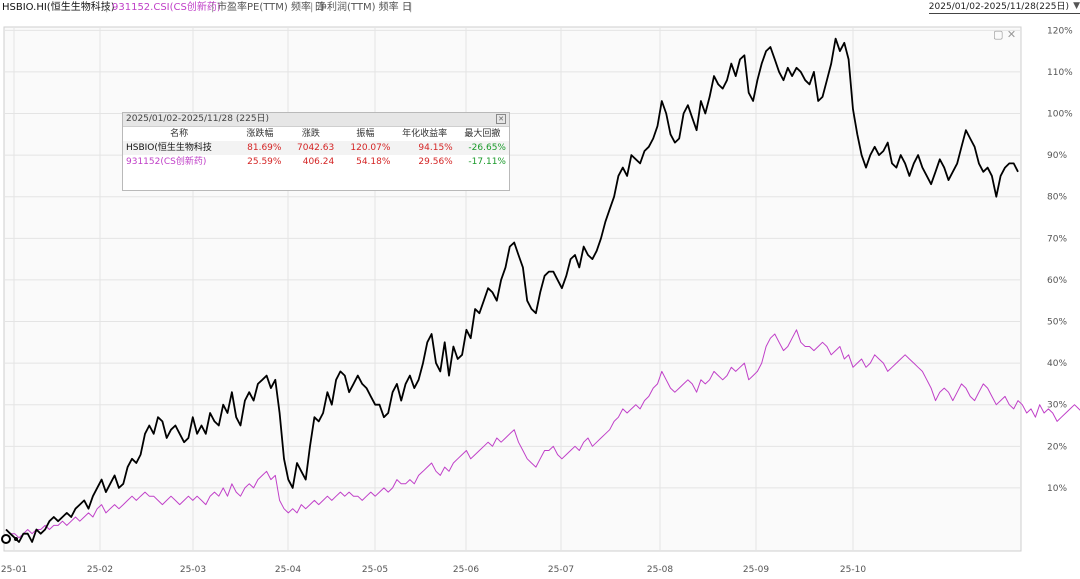 The height and width of the screenshot is (579, 1080). Describe the element at coordinates (1057, 489) in the screenshot. I see `y-tick-label: 10%` at that location.